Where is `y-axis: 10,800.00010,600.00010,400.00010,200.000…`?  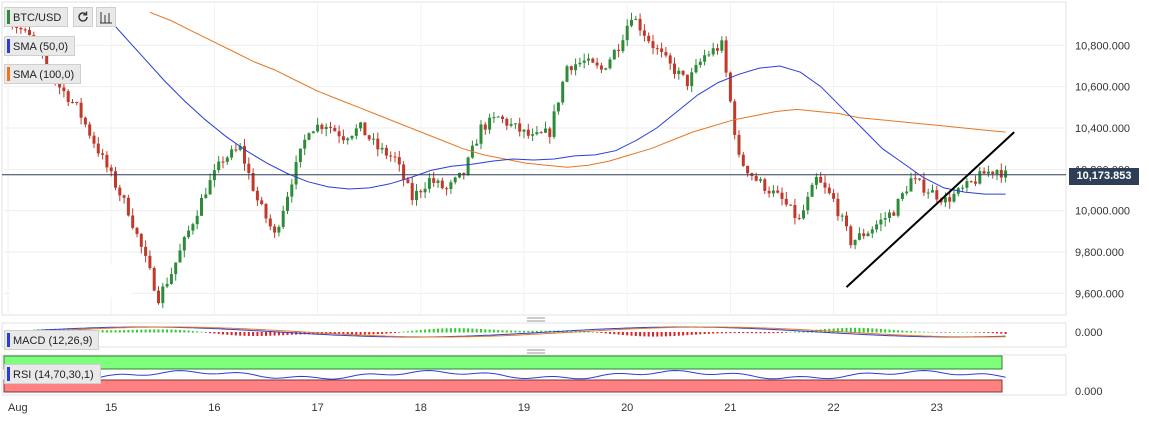 y-axis: 10,800.00010,600.00010,400.00010,200.000… is located at coordinates (1102, 170).